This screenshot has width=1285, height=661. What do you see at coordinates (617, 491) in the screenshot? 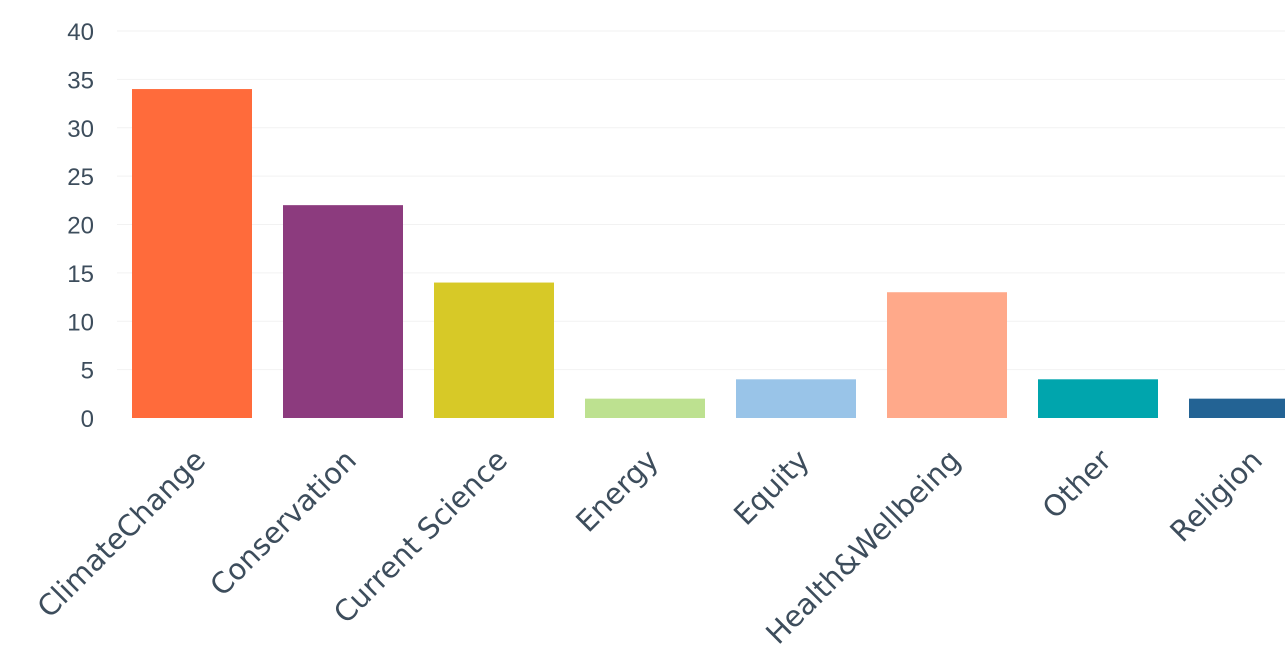
I see `x-category-label: Energy` at bounding box center [617, 491].